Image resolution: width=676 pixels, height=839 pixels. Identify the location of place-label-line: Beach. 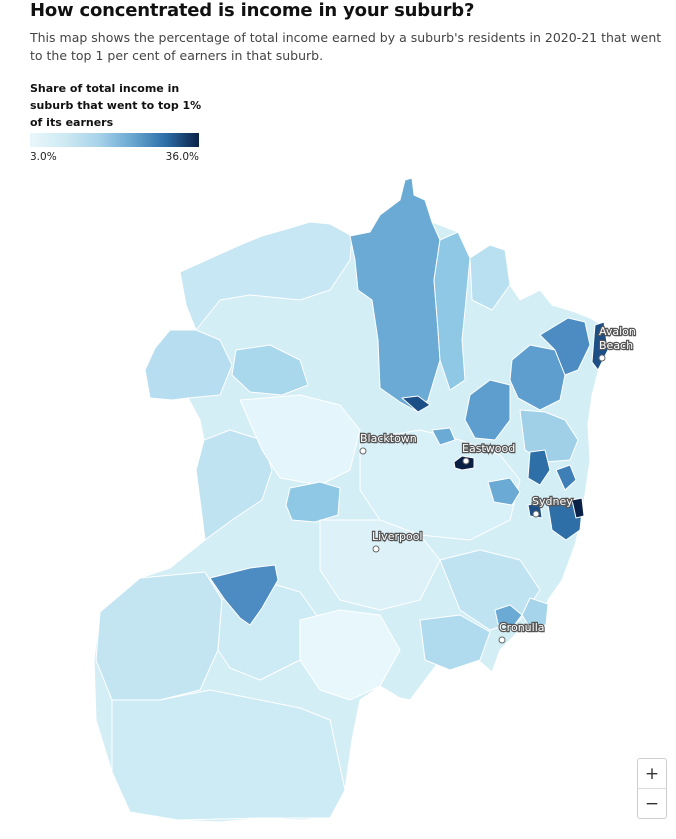
(616, 345).